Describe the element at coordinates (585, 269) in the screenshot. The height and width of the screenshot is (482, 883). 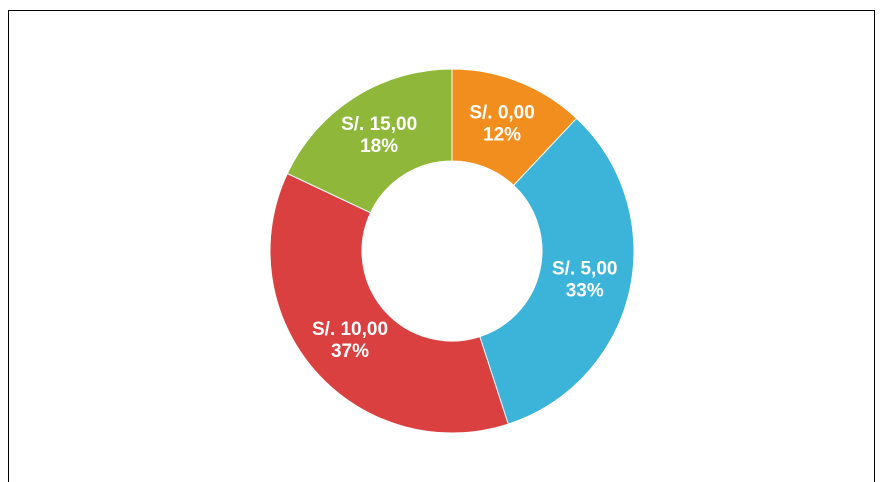
I see `slice-category-label: S/. 5,00` at that location.